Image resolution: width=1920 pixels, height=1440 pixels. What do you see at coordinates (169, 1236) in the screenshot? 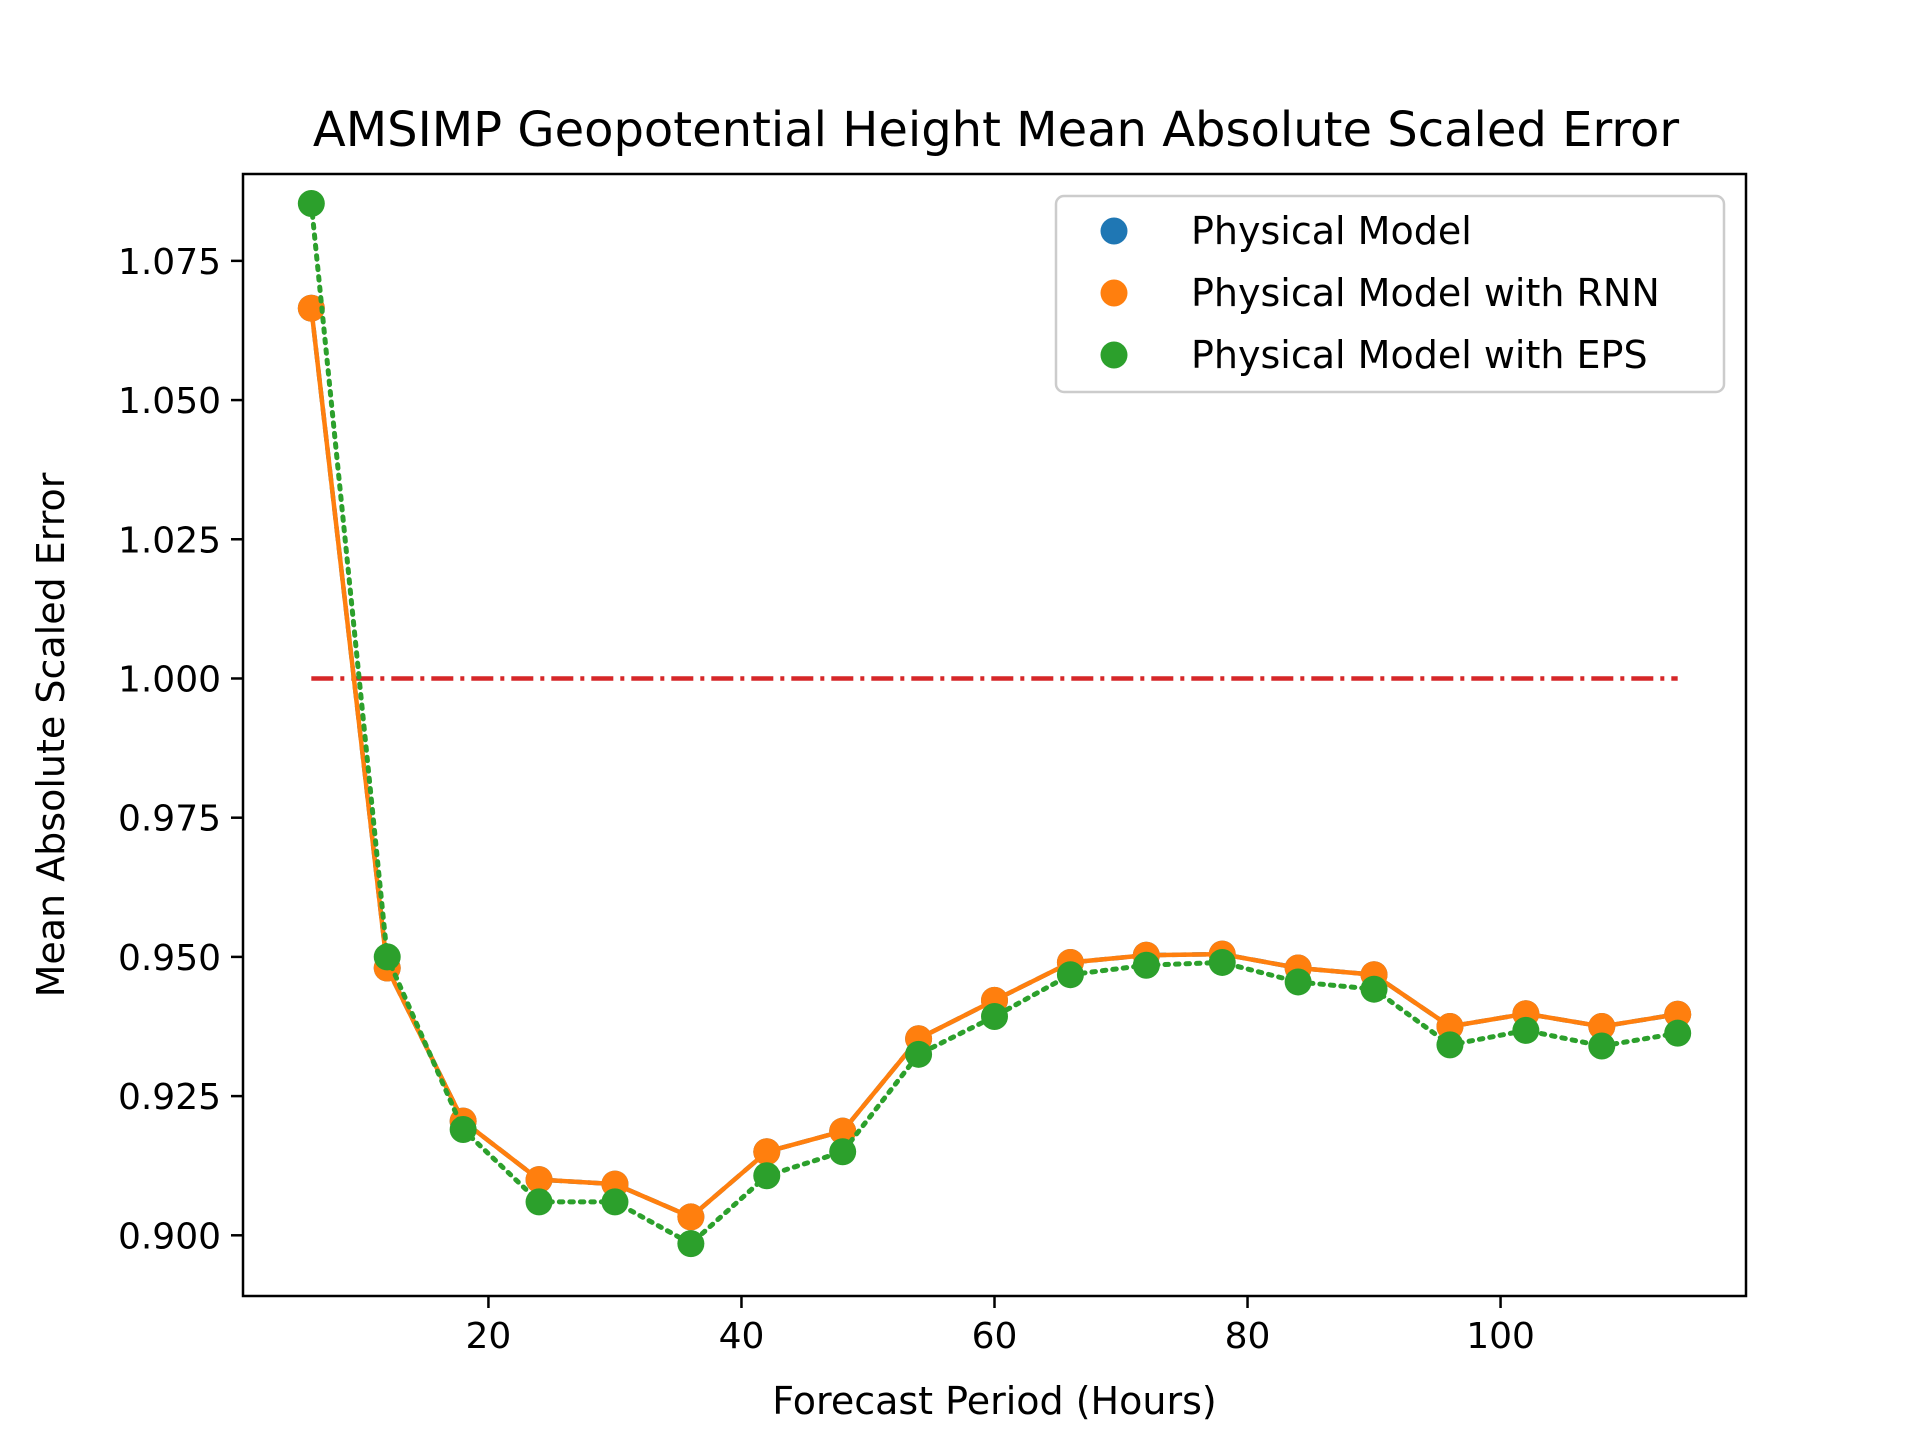
I see `y-tick-label: 0.900` at bounding box center [169, 1236].